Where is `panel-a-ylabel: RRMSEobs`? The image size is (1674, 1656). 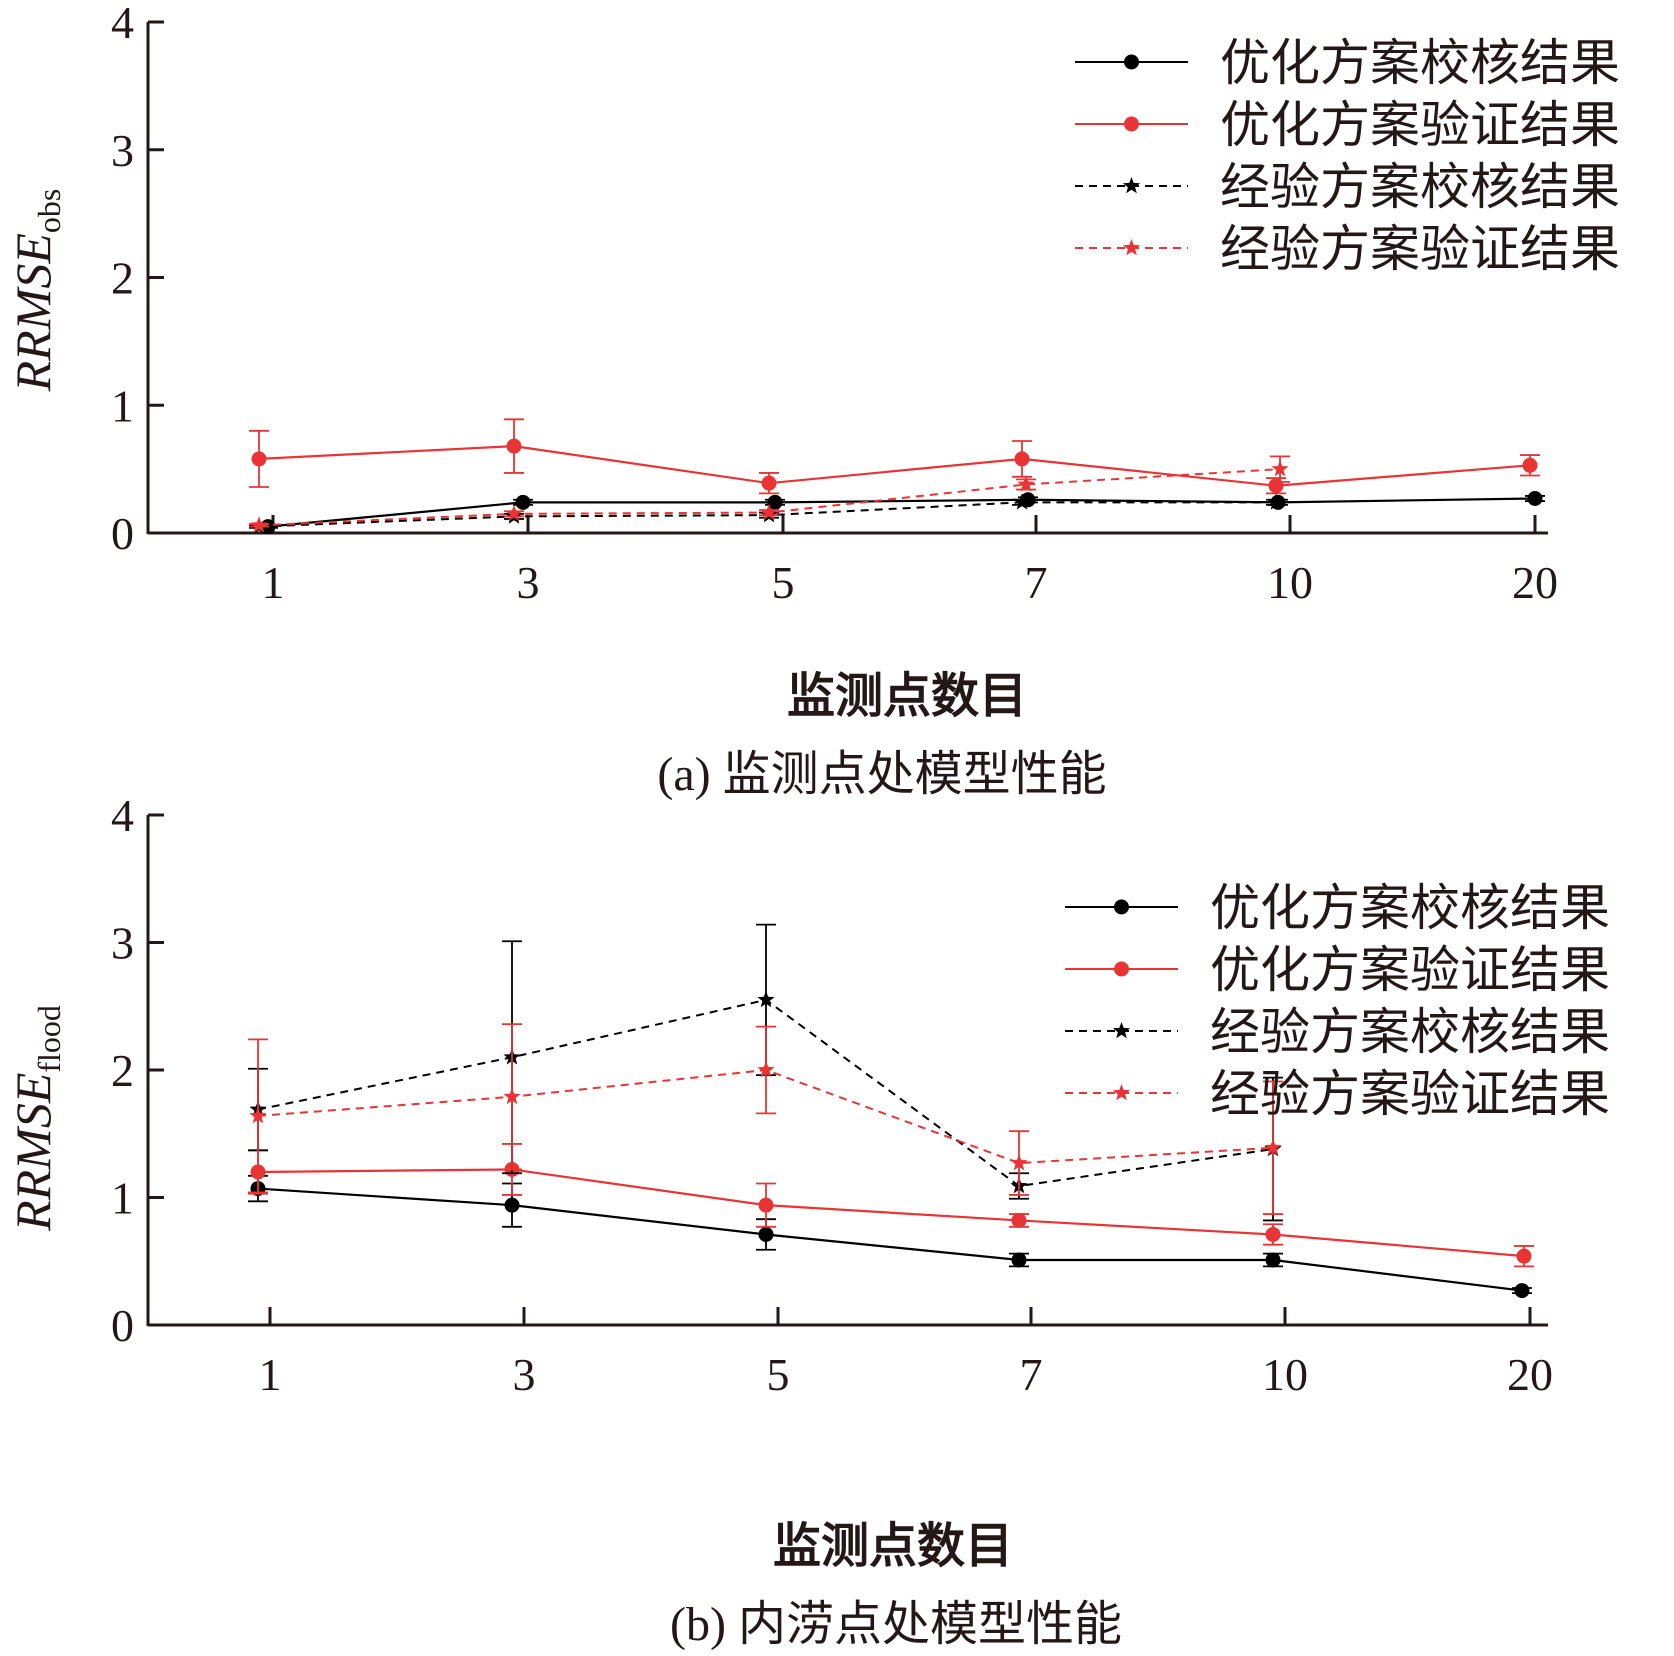
panel-a-ylabel: RRMSEobs is located at coordinates (36, 291).